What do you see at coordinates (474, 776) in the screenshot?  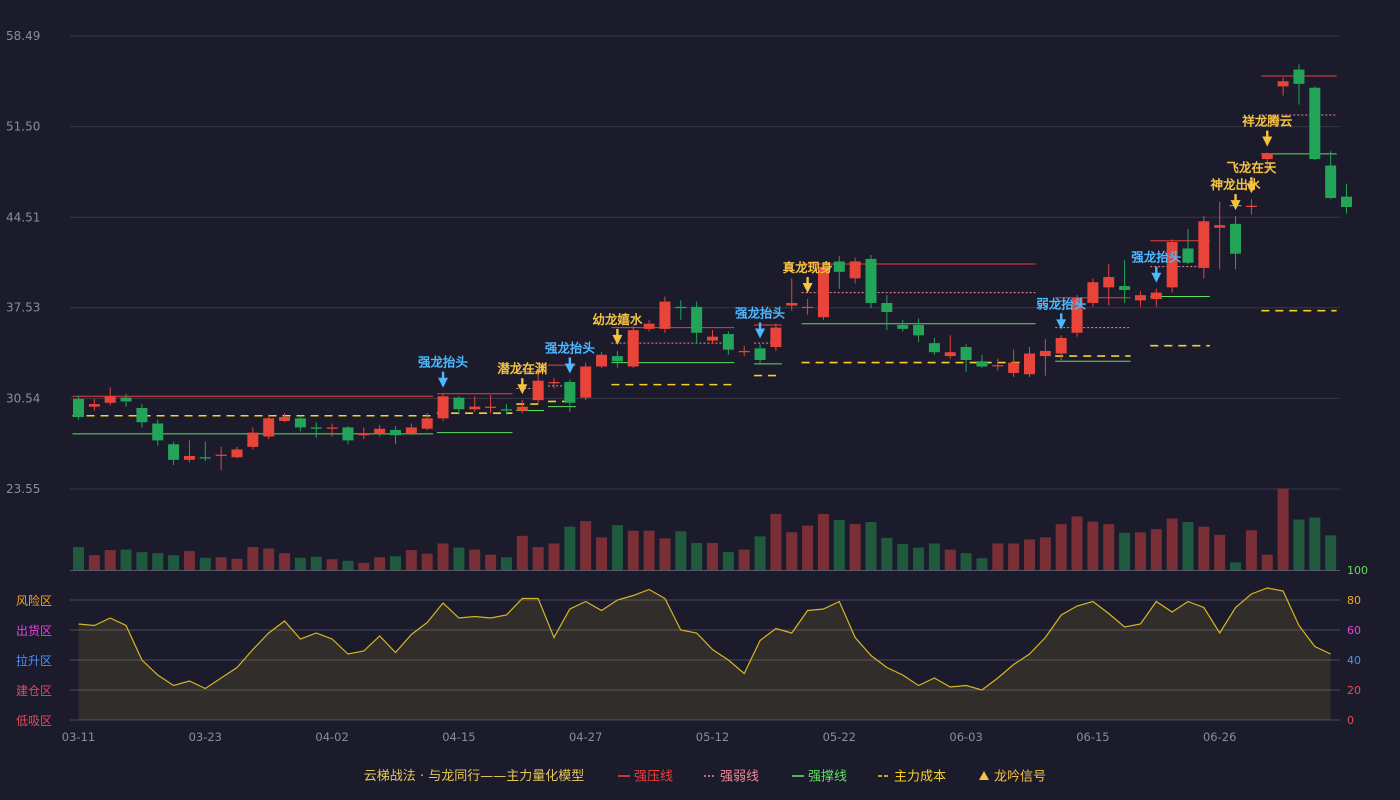 I see `legend-title: 云梯战法 · 与龙同行——主力量化模型` at bounding box center [474, 776].